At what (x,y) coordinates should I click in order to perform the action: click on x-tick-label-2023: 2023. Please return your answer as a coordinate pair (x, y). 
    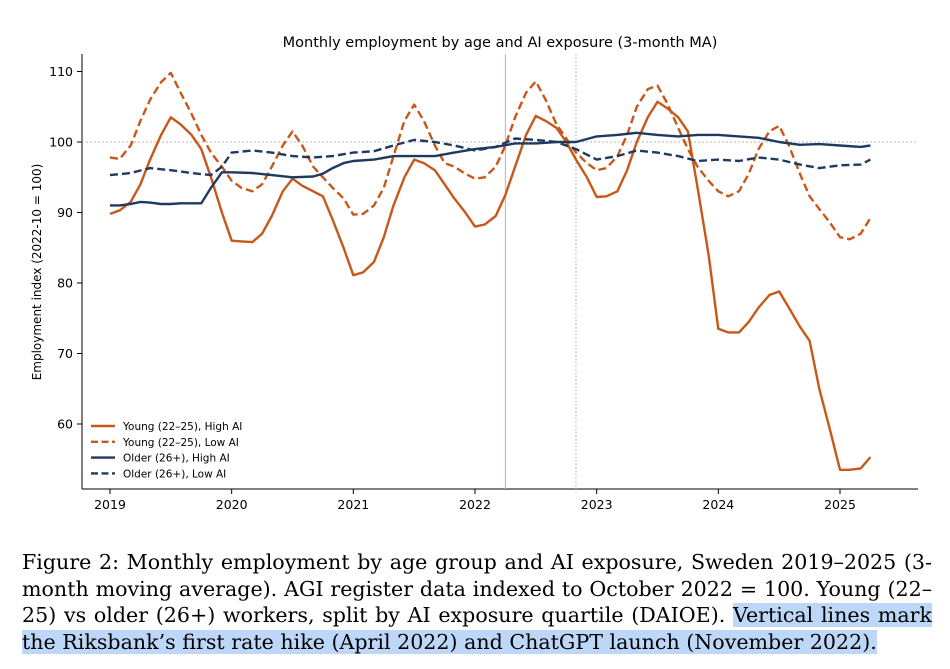
    Looking at the image, I should click on (597, 504).